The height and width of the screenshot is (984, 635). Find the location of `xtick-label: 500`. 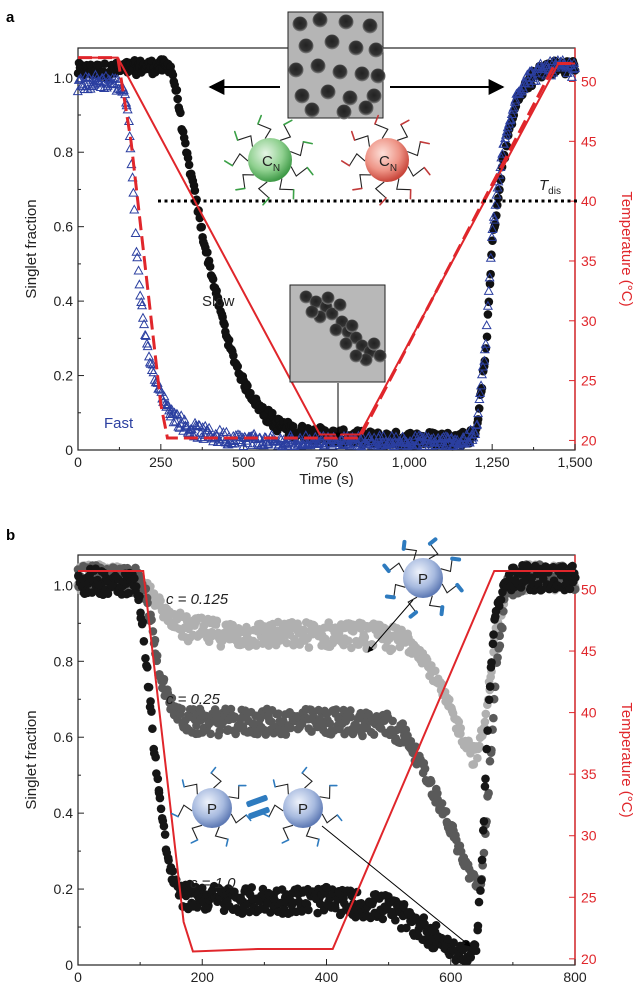

xtick-label: 500 is located at coordinates (244, 462).